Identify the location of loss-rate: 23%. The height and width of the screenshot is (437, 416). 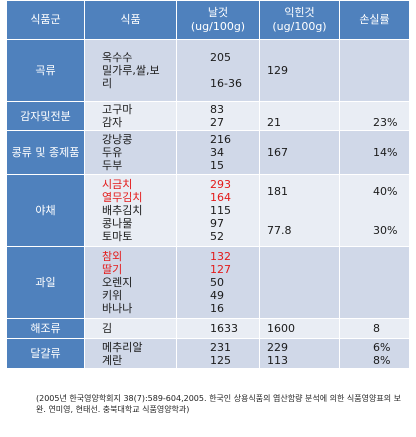
(385, 122).